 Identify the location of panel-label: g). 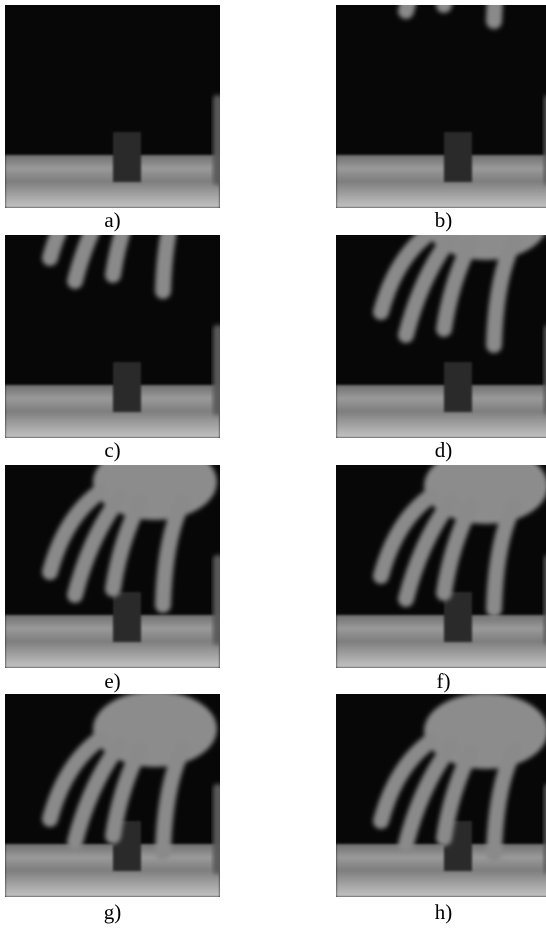
(113, 912).